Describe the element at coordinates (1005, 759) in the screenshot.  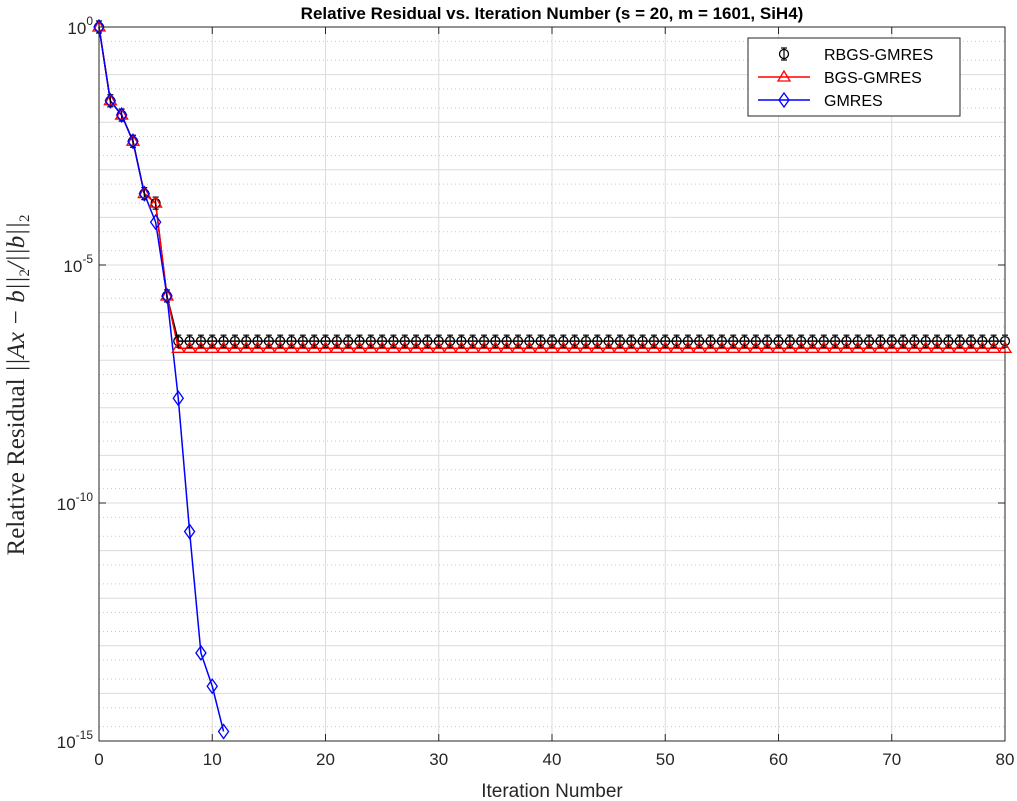
I see `x-tick-label: 80` at that location.